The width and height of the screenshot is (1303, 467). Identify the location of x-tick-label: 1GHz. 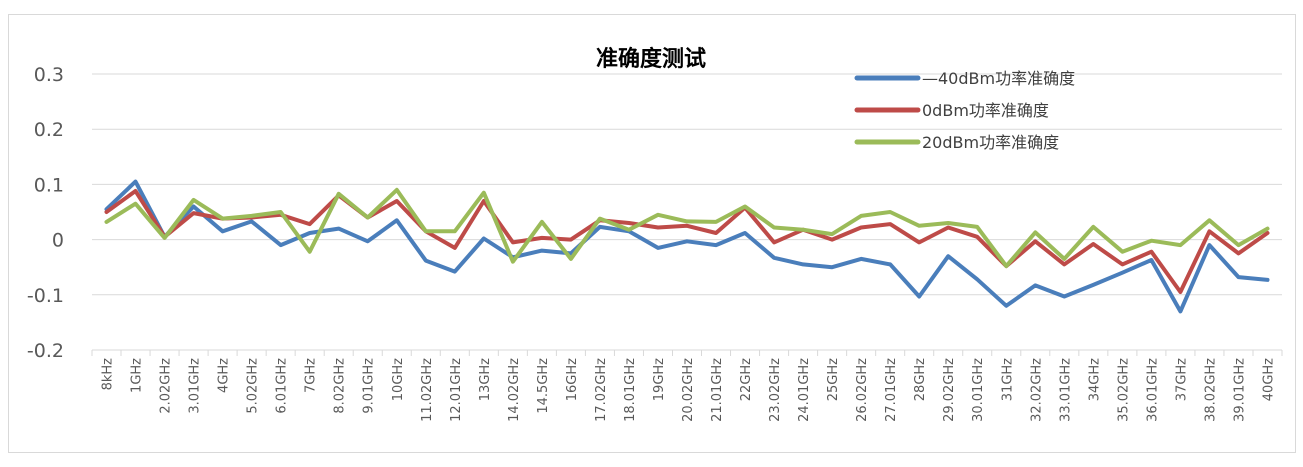
(137, 375).